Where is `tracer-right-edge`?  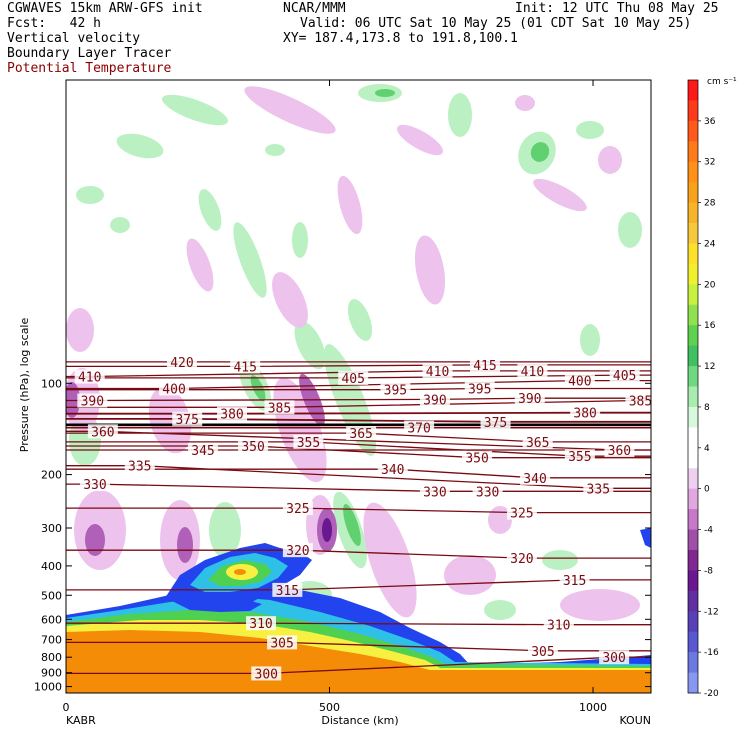
tracer-right-edge is located at coordinates (645, 538).